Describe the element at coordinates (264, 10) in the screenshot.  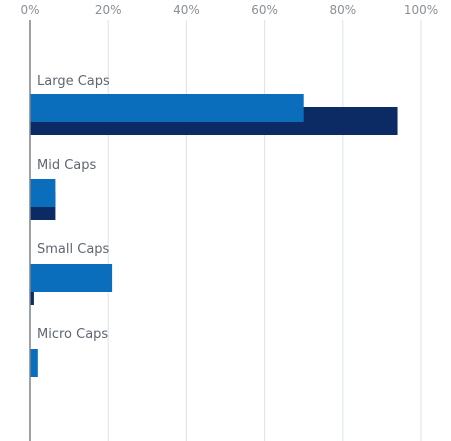
I see `x-tick-label: 60%` at that location.